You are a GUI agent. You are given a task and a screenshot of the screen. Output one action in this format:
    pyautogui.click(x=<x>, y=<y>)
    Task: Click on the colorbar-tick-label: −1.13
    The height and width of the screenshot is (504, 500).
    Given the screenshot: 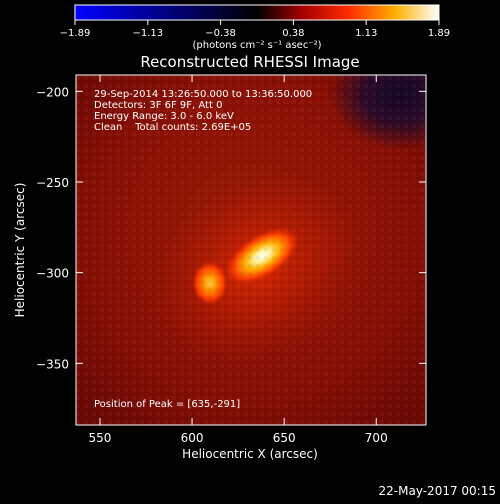 What is the action you would take?
    pyautogui.click(x=147, y=33)
    